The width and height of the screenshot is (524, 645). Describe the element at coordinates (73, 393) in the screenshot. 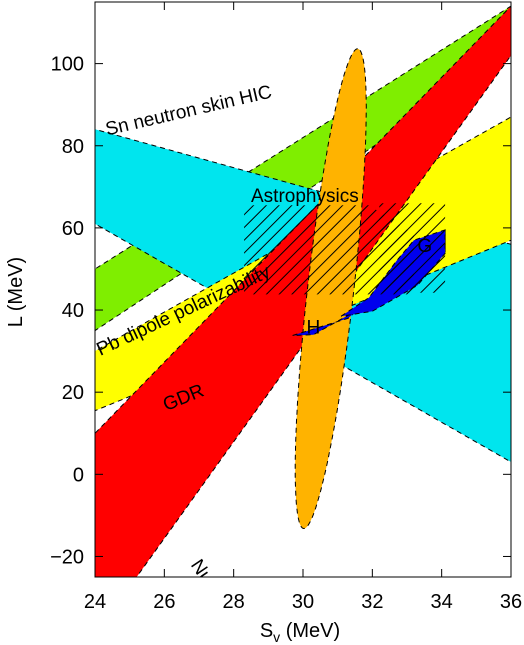

I see `y-tick-label: 20` at that location.